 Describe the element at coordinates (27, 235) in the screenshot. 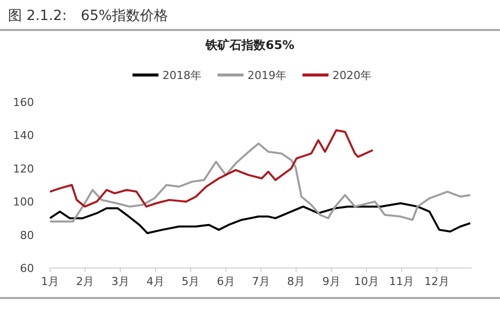

I see `y-tick-label: 80` at that location.